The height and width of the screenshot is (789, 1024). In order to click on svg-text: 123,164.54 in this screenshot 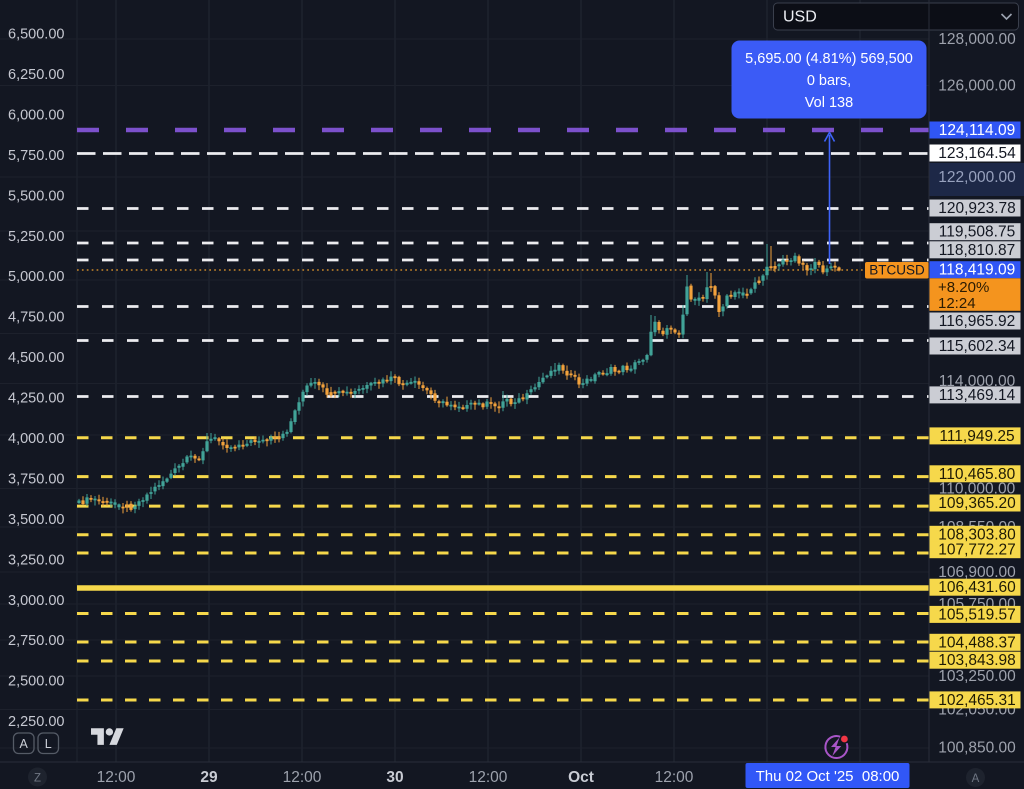, I will do `click(977, 153)`.